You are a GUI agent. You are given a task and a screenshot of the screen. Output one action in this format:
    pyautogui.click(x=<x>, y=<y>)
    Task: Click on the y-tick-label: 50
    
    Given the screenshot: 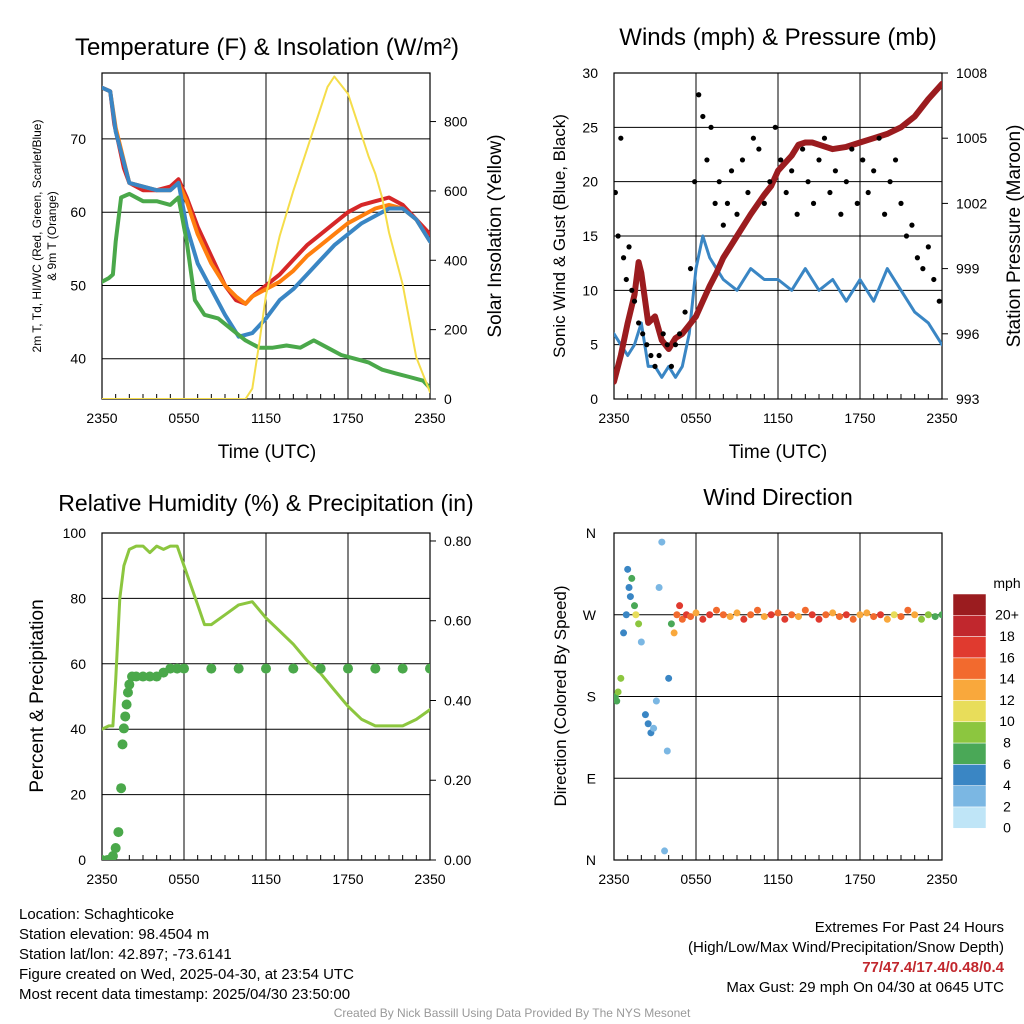 What is the action you would take?
    pyautogui.click(x=78, y=285)
    